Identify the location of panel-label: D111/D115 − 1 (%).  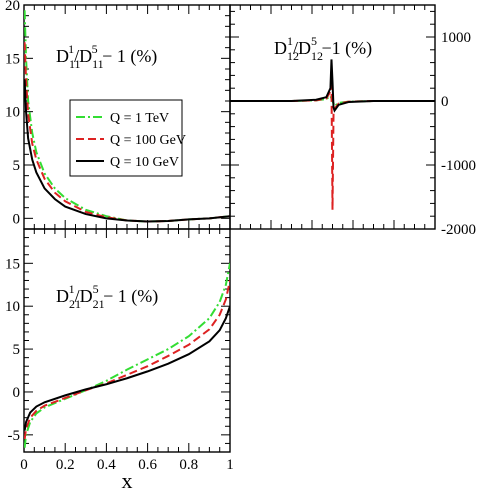
(106, 56).